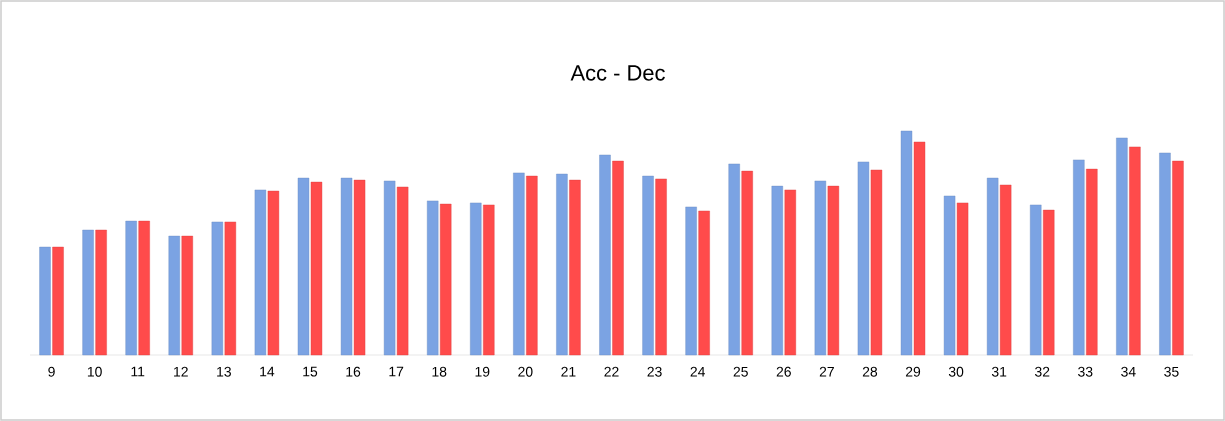  Describe the element at coordinates (224, 371) in the screenshot. I see `x-tick-label: 13` at that location.